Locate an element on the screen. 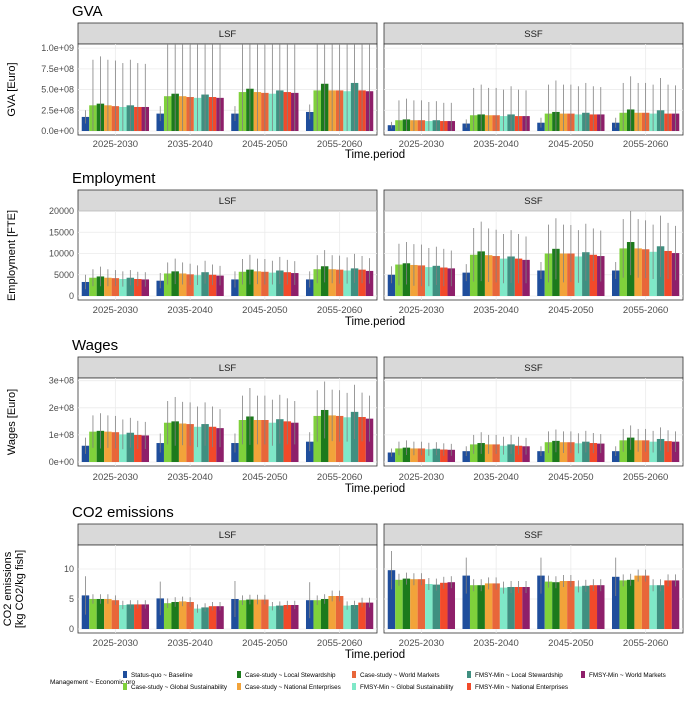 The image size is (697, 702). y-tick-label: 5 is located at coordinates (71, 599).